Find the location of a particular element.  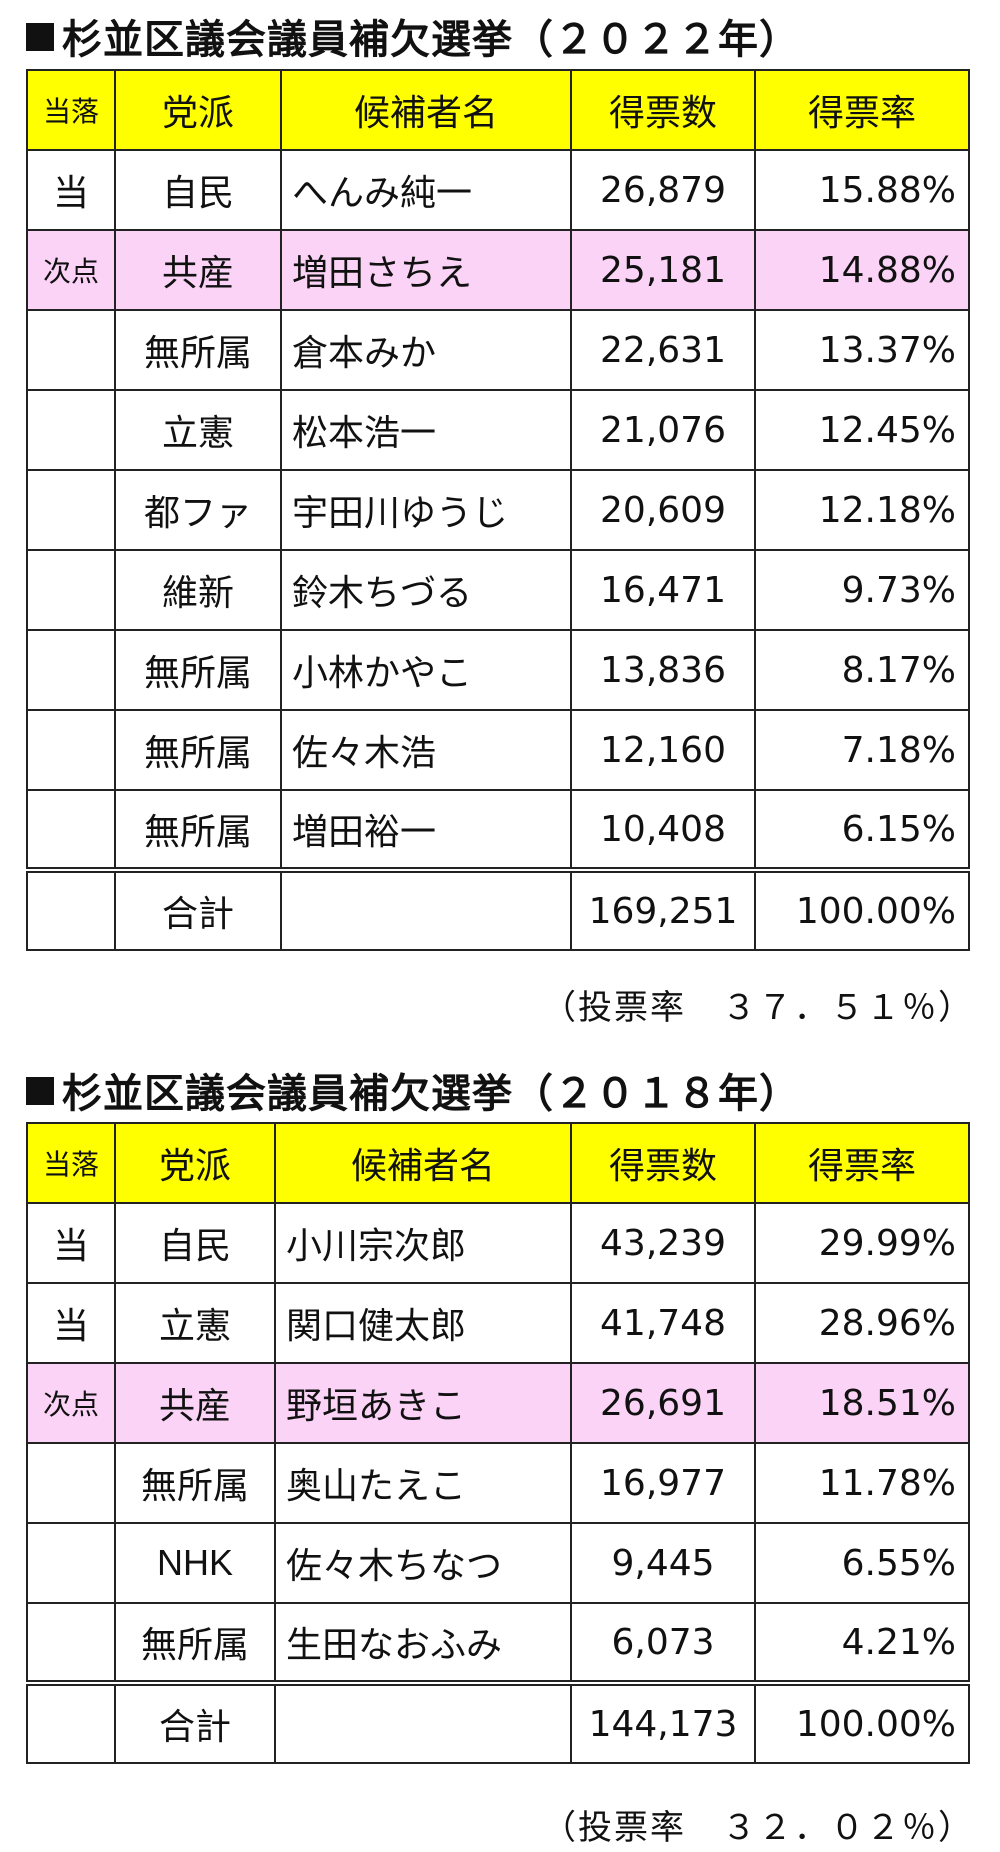

votes-cell: 43,239 is located at coordinates (663, 1243).